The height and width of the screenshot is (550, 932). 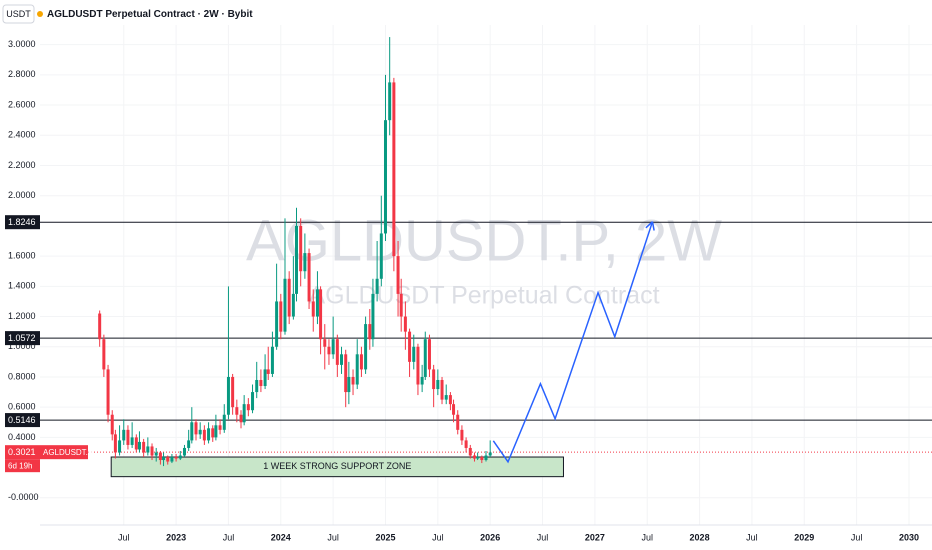 What do you see at coordinates (281, 537) in the screenshot?
I see `x-tick-label: 2024` at bounding box center [281, 537].